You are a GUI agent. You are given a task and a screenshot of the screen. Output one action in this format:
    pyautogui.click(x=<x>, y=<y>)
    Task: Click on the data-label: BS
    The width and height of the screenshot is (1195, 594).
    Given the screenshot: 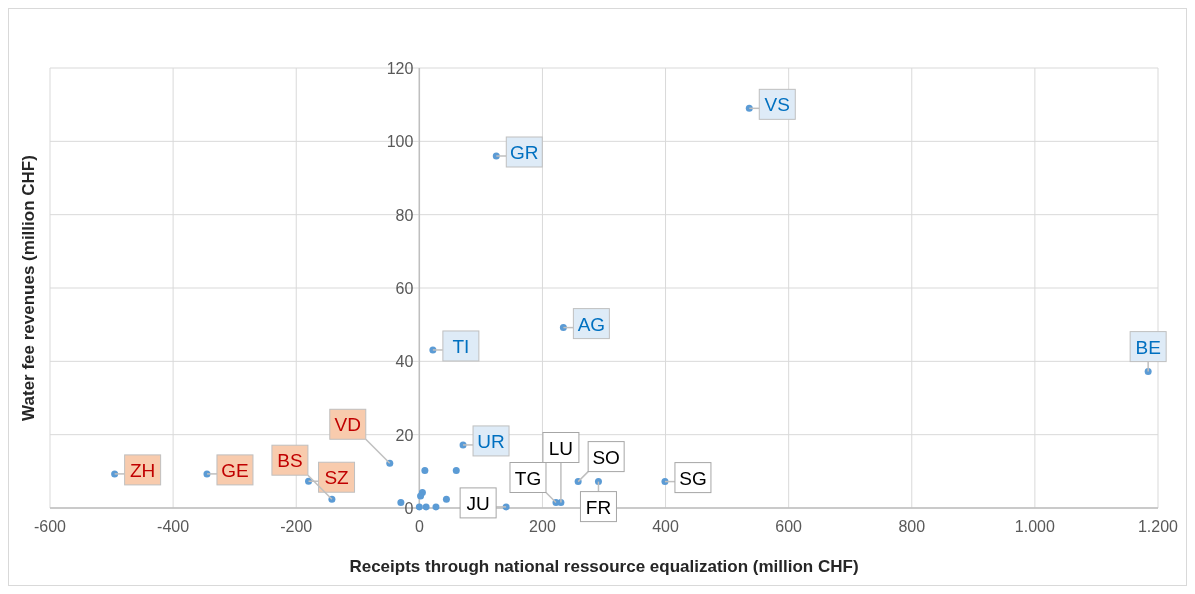 What is the action you would take?
    pyautogui.click(x=290, y=461)
    